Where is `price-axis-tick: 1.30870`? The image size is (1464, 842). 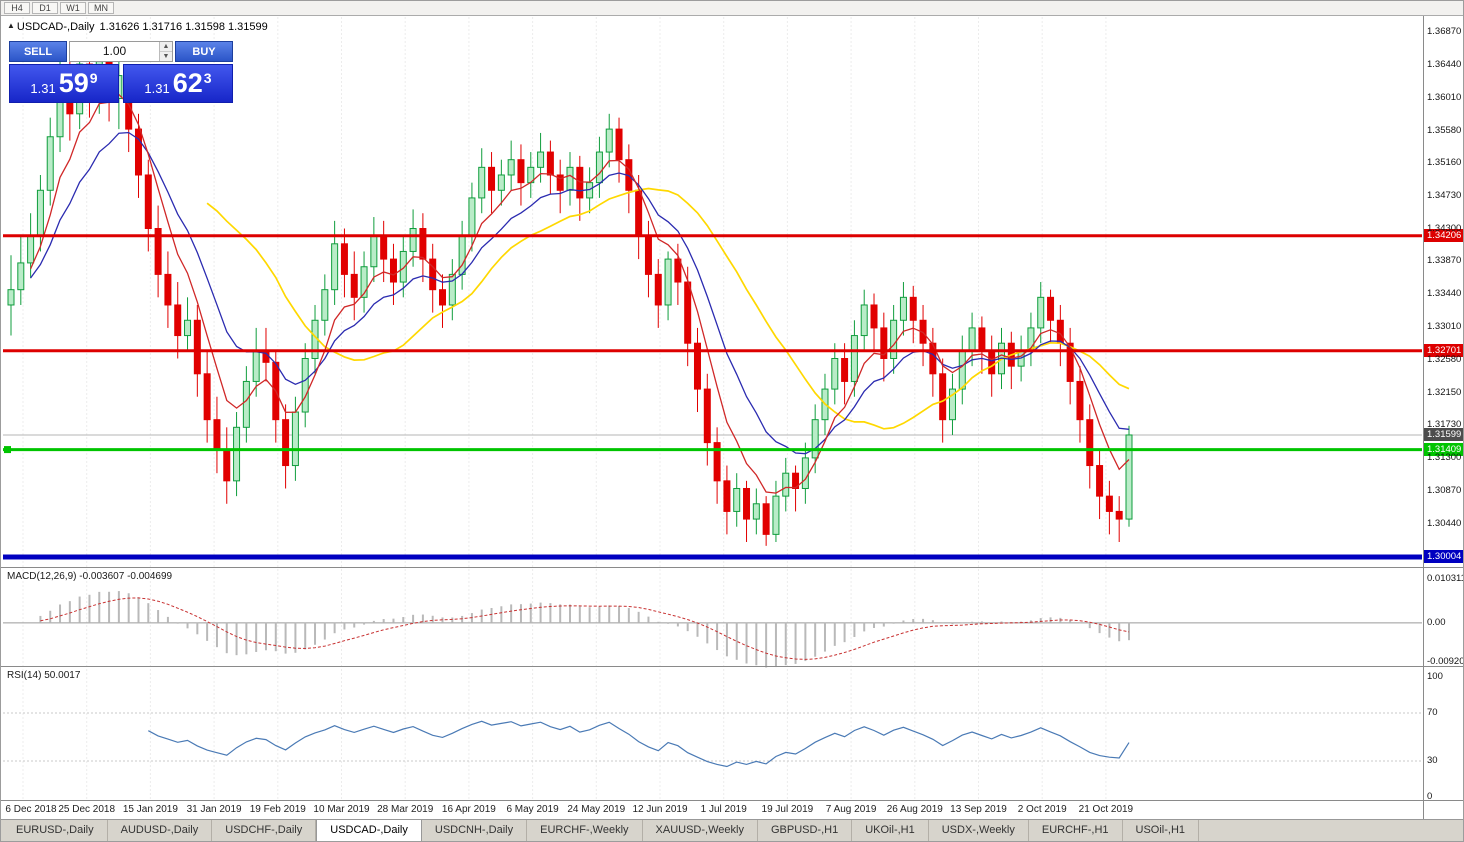
price-axis-tick: 1.30870 is located at coordinates (1444, 490).